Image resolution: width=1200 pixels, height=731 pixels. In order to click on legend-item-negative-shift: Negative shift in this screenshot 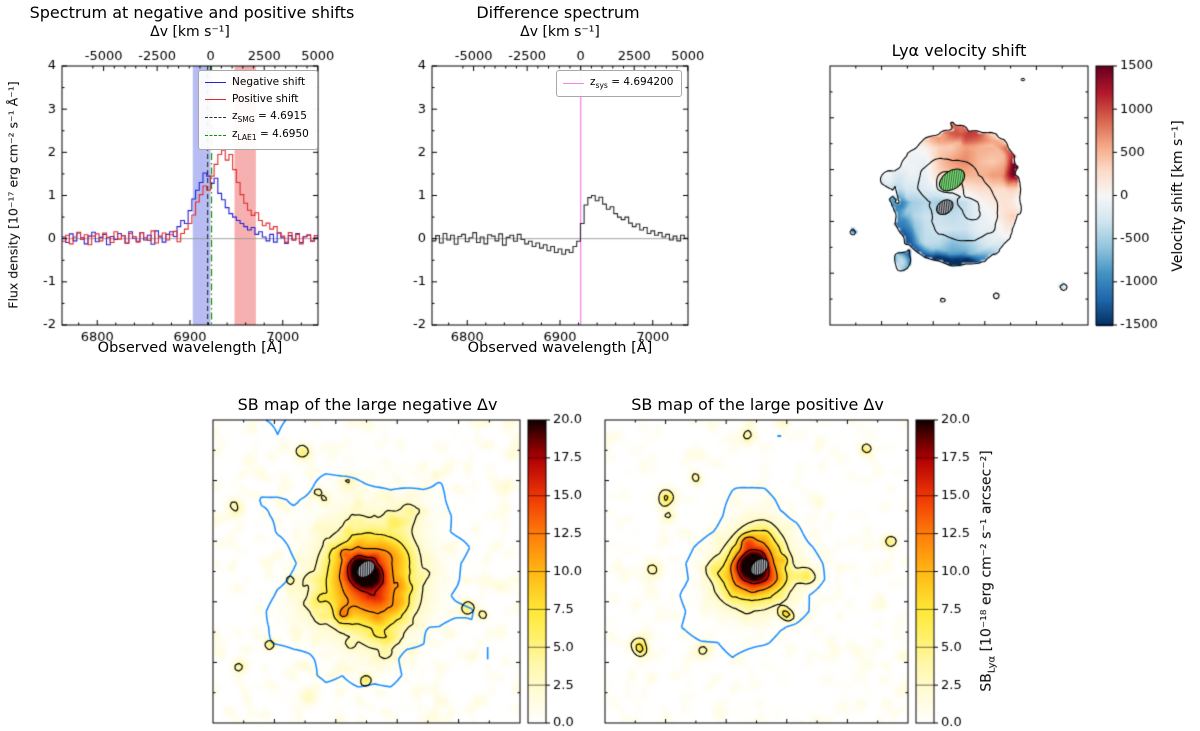, I will do `click(257, 82)`.